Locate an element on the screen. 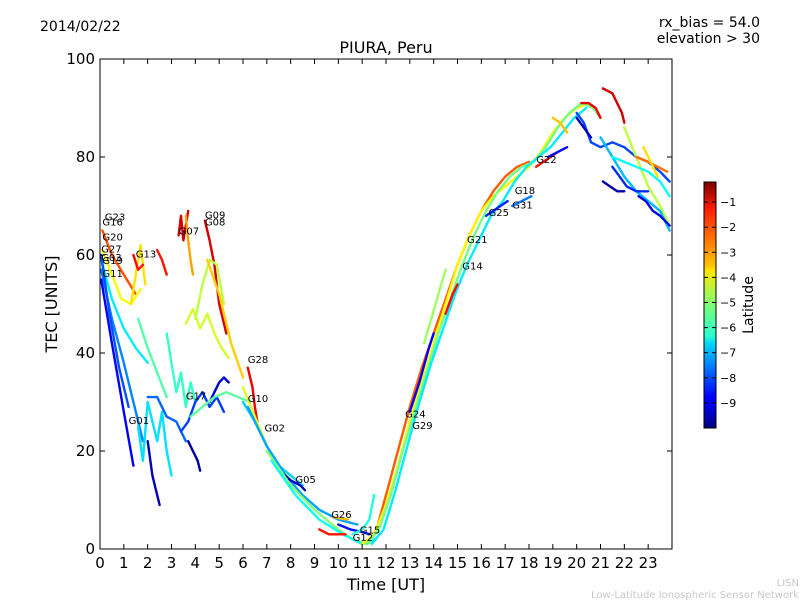 The height and width of the screenshot is (600, 800). colorbar-label: Latitude is located at coordinates (749, 305).